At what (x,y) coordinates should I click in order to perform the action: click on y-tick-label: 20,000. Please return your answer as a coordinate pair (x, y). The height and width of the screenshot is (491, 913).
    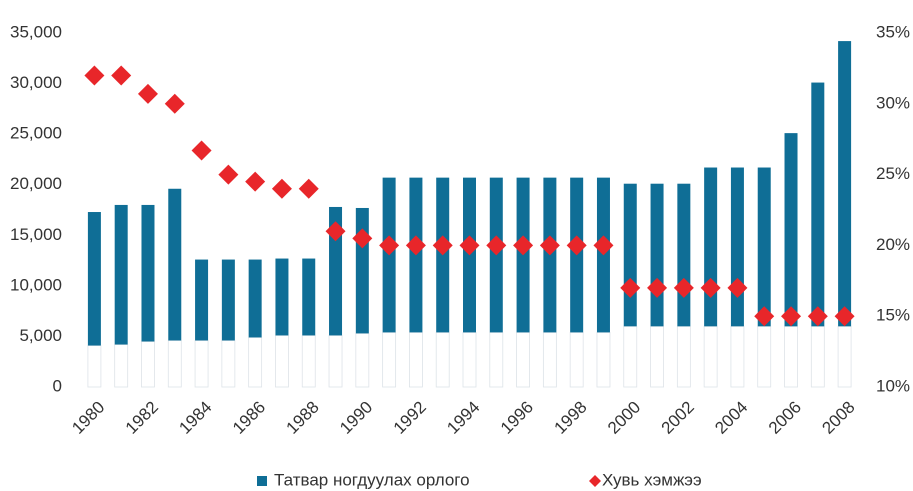
    Looking at the image, I should click on (36, 183).